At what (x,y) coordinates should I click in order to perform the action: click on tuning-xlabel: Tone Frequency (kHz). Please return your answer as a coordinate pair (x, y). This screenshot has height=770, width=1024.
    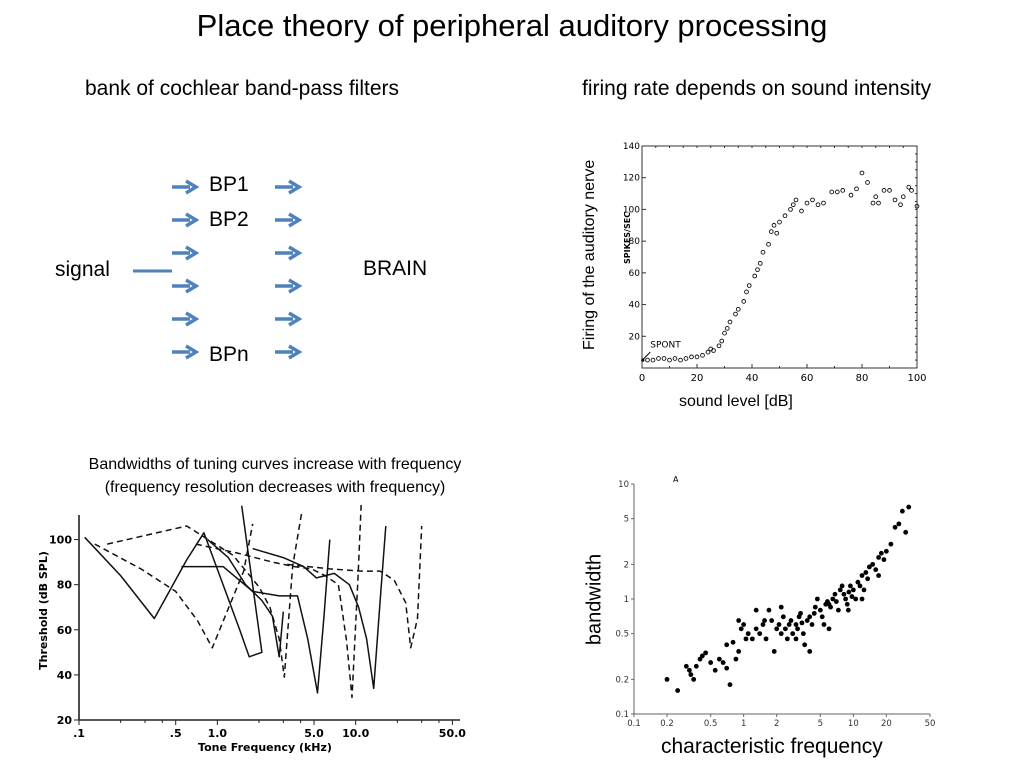
    Looking at the image, I should click on (265, 747).